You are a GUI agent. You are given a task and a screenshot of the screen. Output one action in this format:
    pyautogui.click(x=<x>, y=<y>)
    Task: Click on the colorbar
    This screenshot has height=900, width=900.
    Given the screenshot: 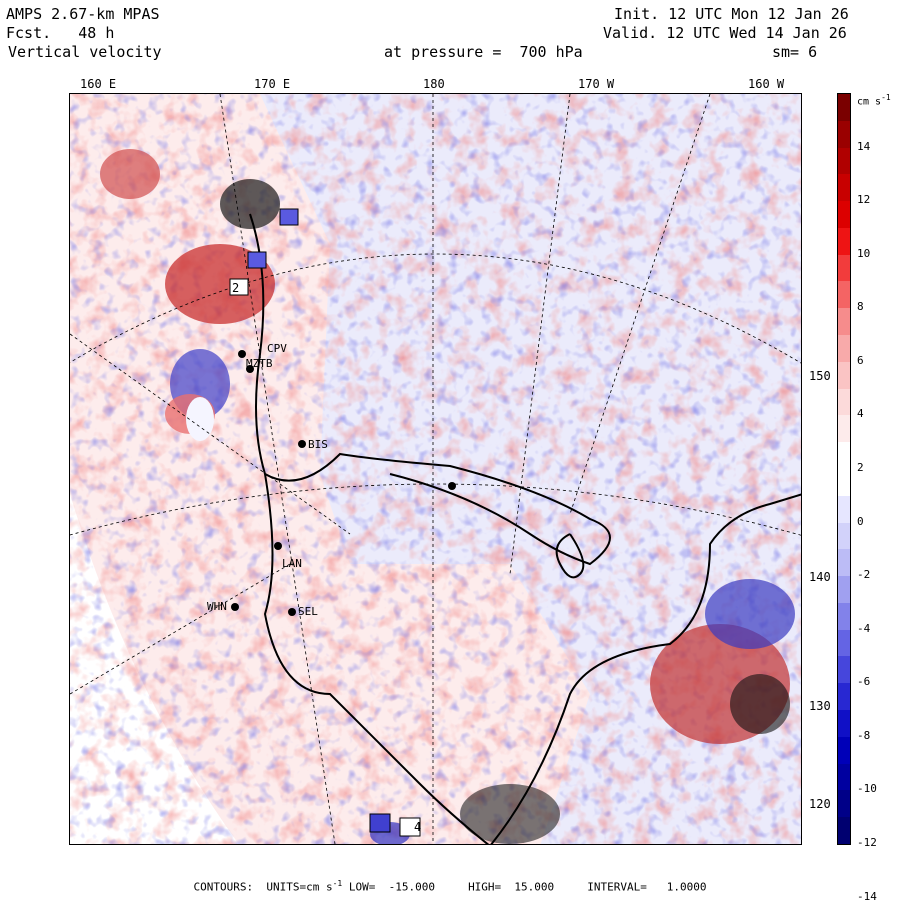 What is the action you would take?
    pyautogui.click(x=844, y=469)
    